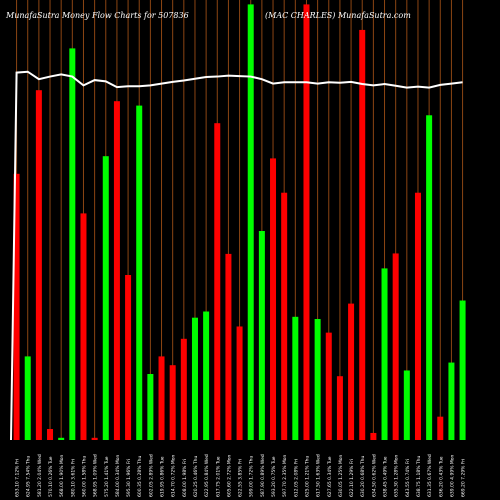  What do you see at coordinates (29, 476) in the screenshot?
I see `x-tick-label: 624.95 7.54% Thu` at bounding box center [29, 476].